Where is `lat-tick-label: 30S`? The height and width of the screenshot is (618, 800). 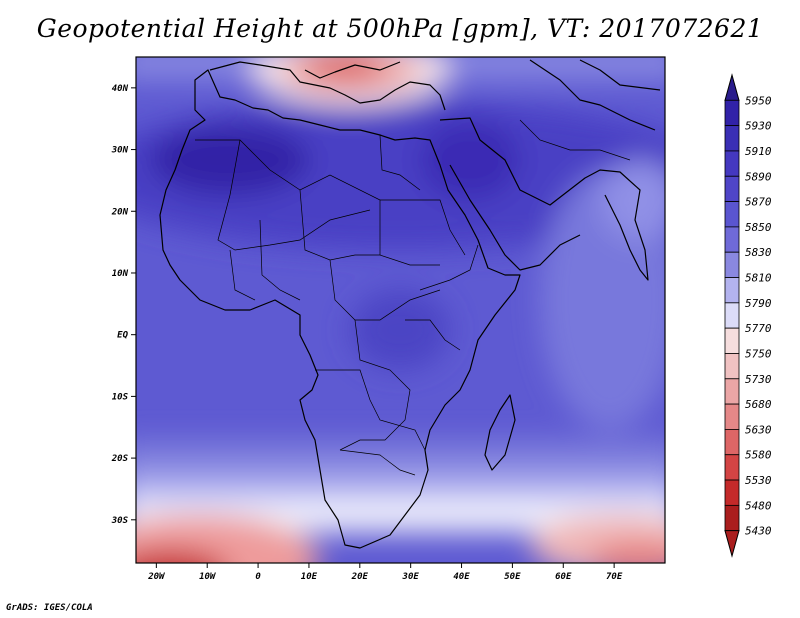
lat-tick-label: 30S is located at coordinates (120, 521).